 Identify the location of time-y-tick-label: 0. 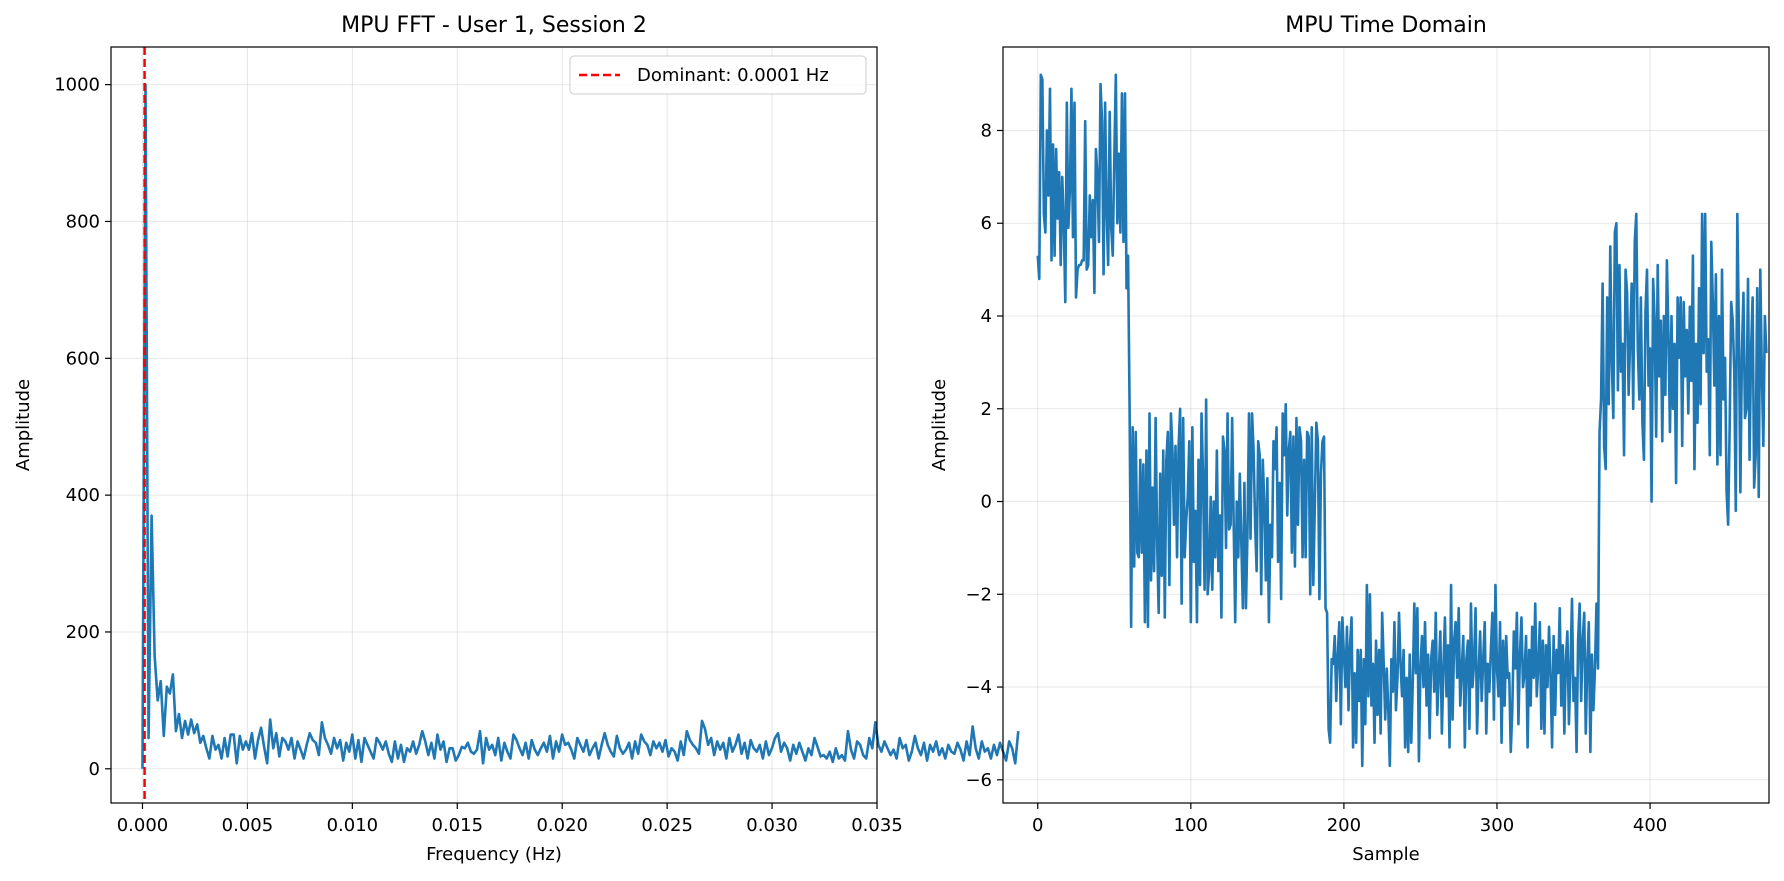
(986, 502).